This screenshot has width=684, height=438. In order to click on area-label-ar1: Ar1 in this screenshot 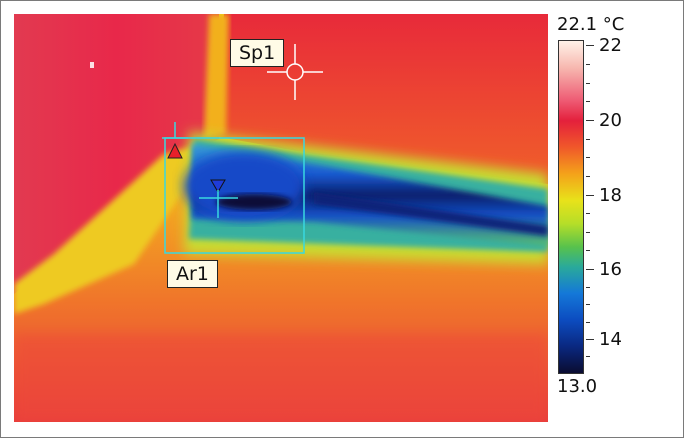, I will do `click(192, 274)`.